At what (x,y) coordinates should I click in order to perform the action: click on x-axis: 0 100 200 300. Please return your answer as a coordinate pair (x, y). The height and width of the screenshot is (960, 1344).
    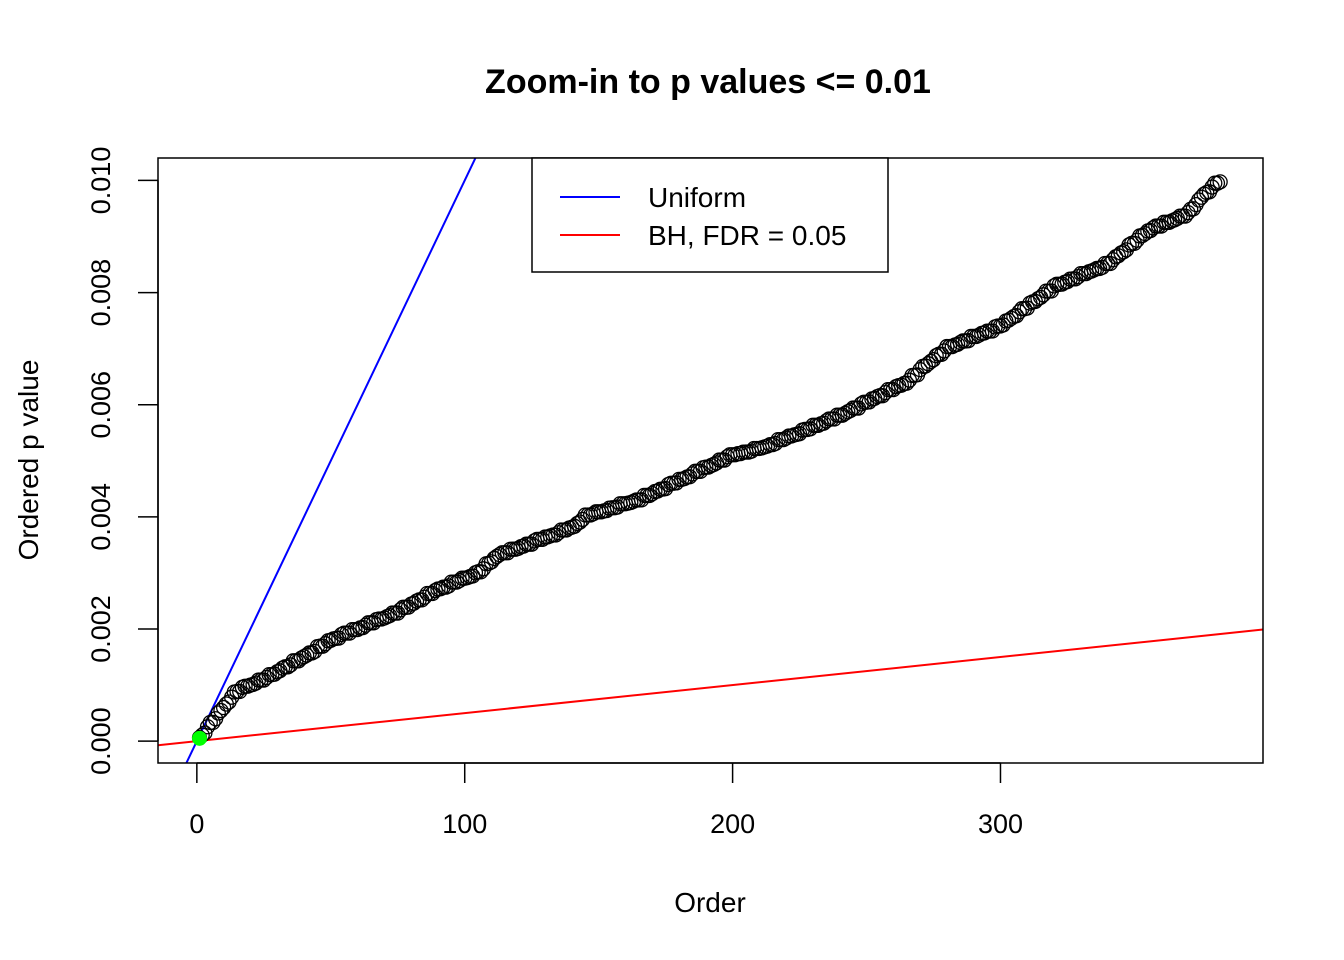
    Looking at the image, I should click on (606, 800).